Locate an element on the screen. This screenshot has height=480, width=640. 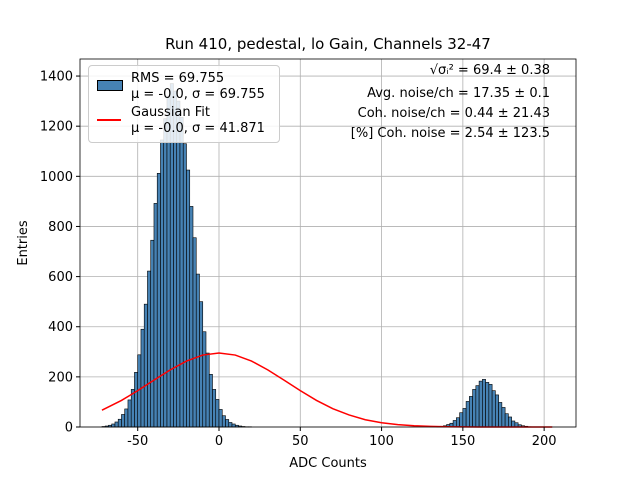
legend-entry: RMS = 69.755 μ = -0.0, σ = 69.755 is located at coordinates (184, 87).